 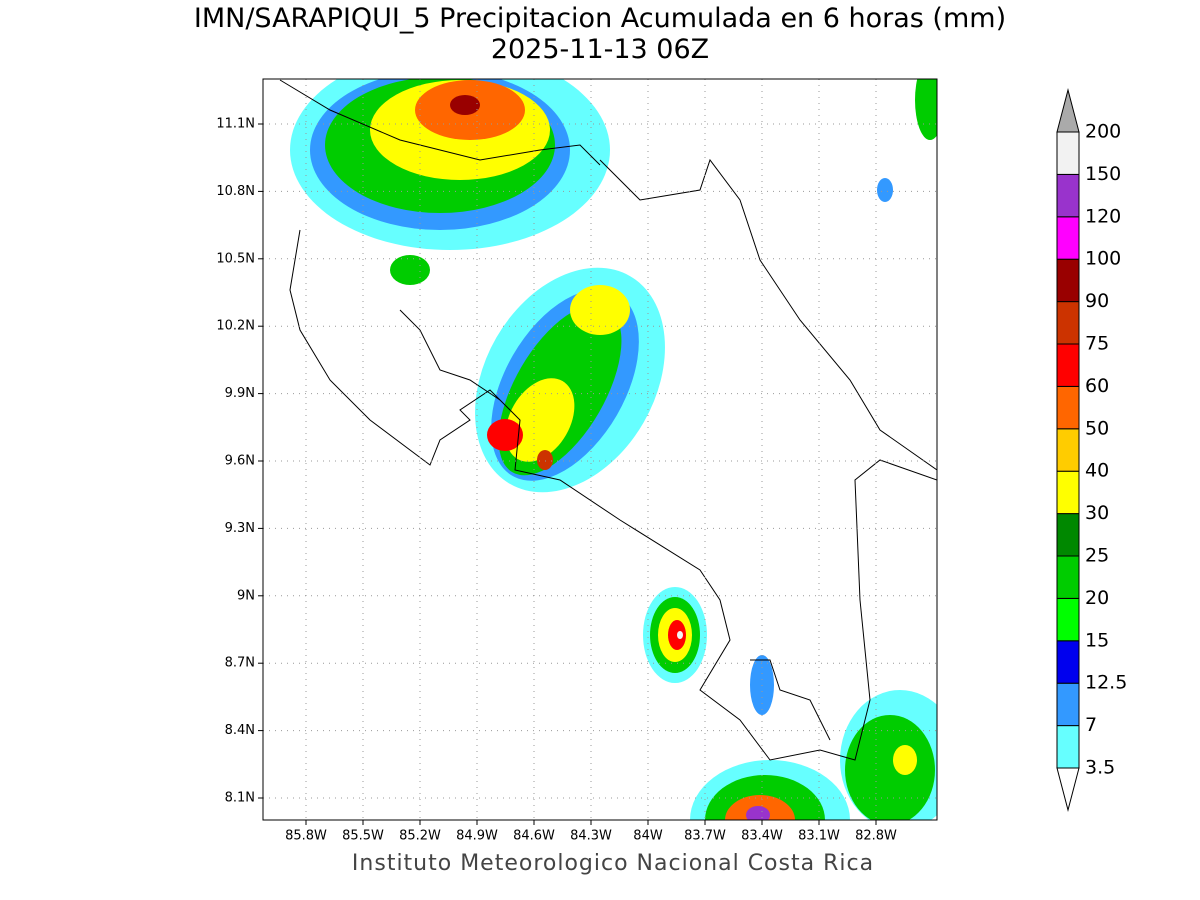 What do you see at coordinates (1097, 640) in the screenshot?
I see `colorbar-label: 15` at bounding box center [1097, 640].